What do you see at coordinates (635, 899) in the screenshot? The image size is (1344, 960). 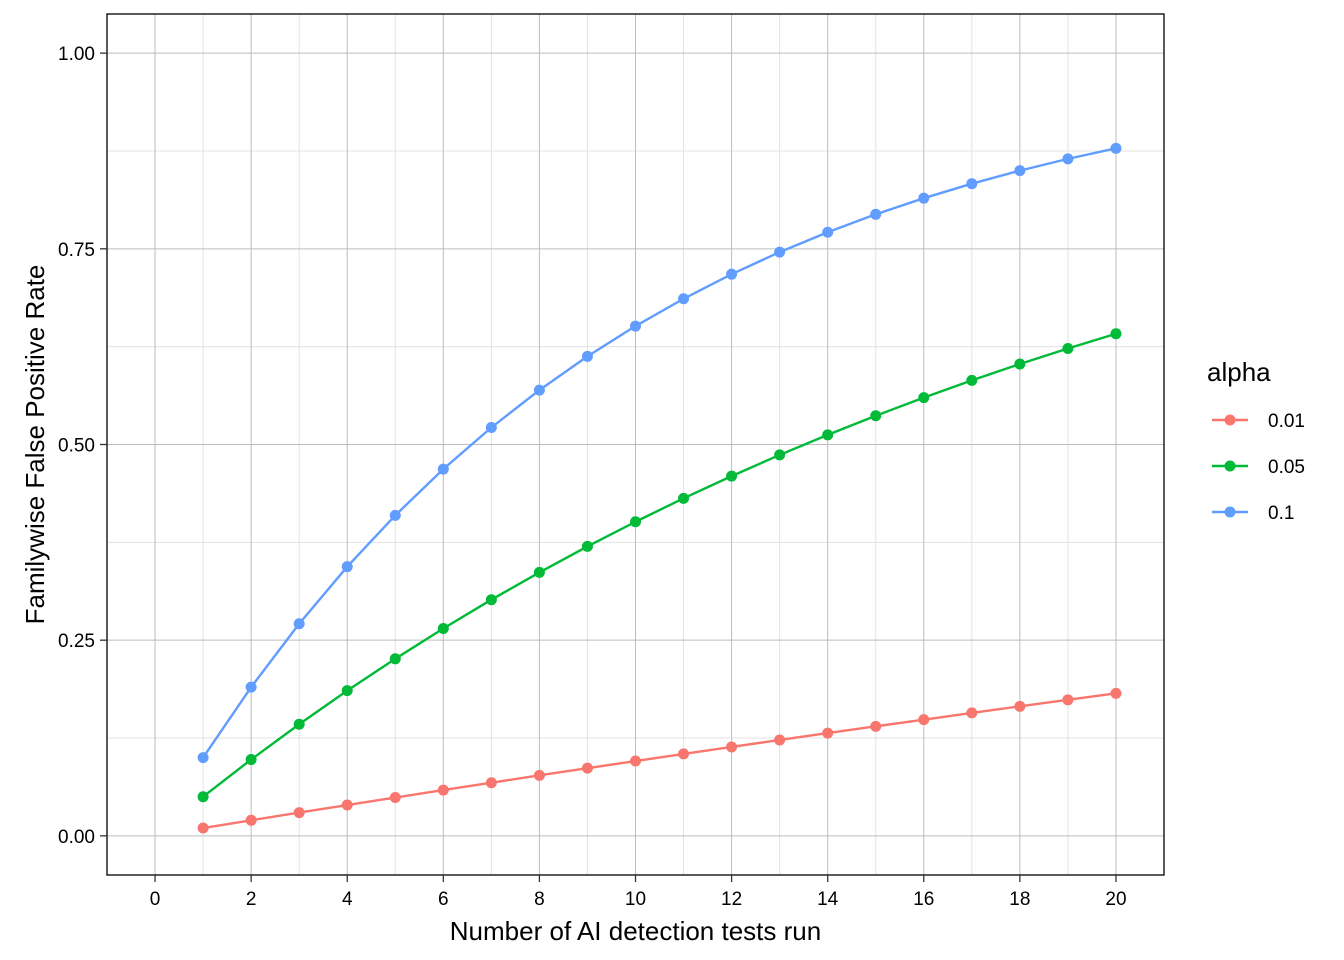 I see `x-tick-label: 10` at bounding box center [635, 899].